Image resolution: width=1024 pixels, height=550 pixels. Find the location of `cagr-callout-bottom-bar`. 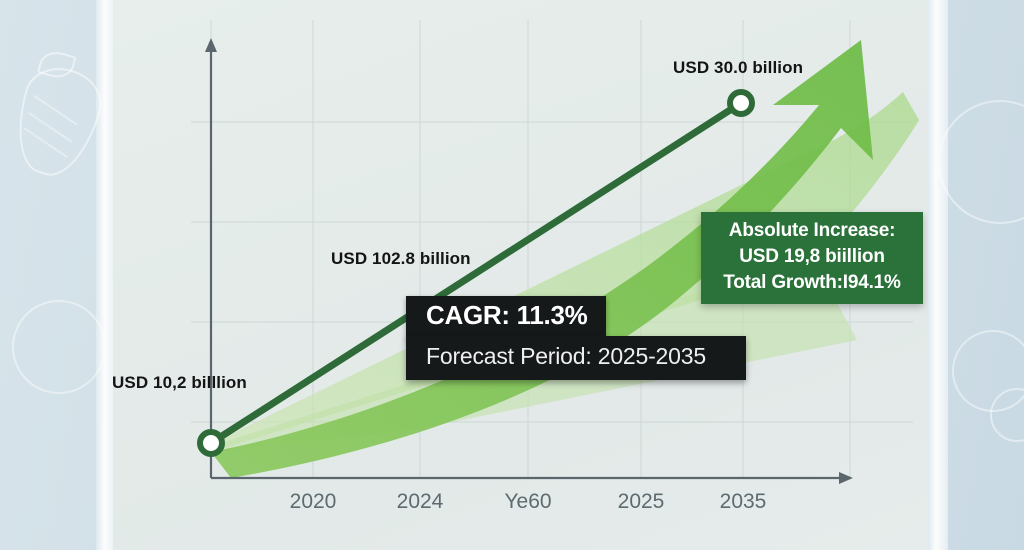

cagr-callout-bottom-bar is located at coordinates (576, 358).